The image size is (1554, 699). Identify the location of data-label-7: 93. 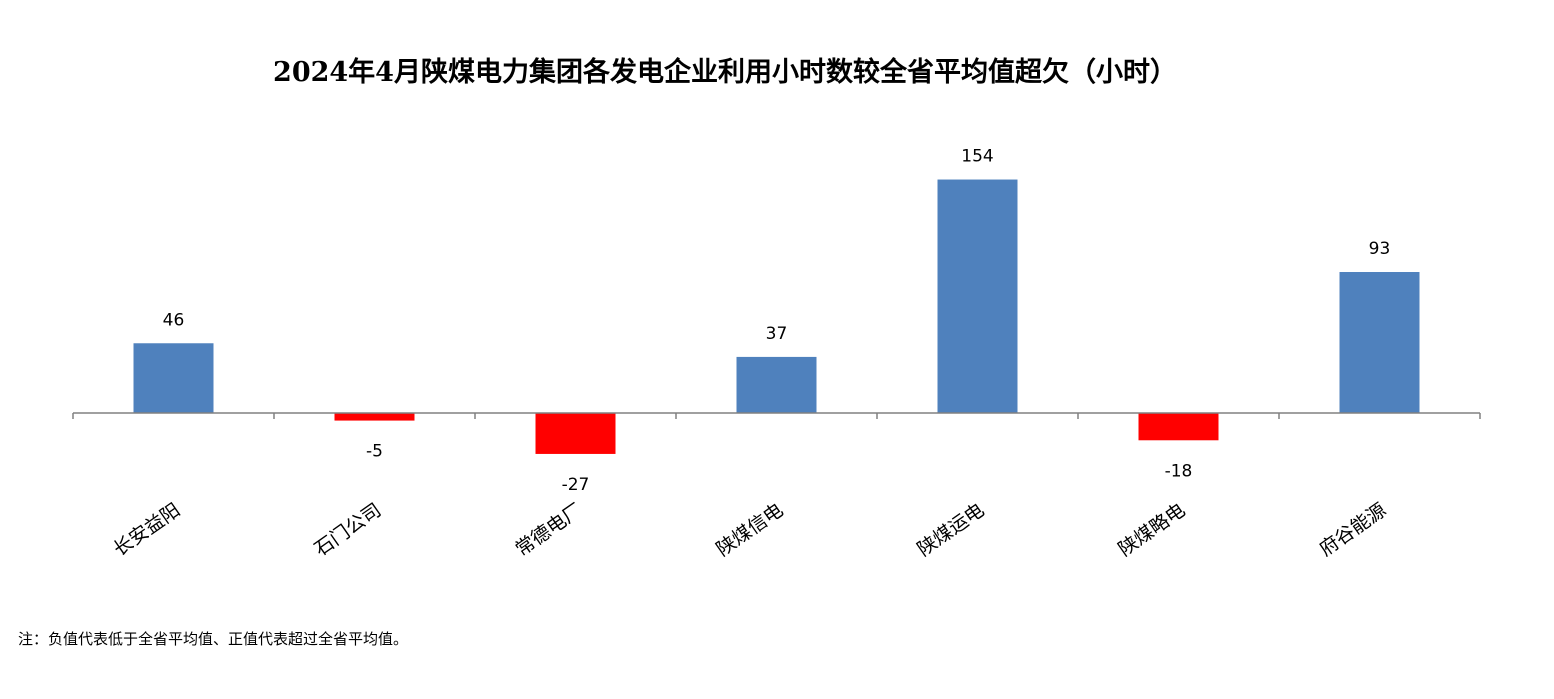
(1380, 249).